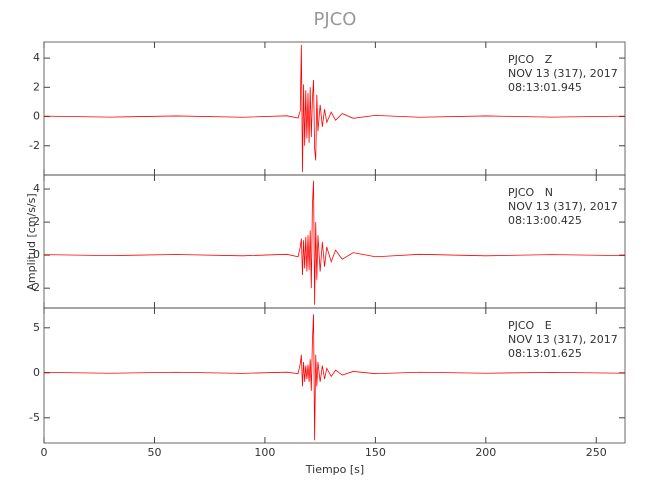 Image resolution: width=650 pixels, height=500 pixels. I want to click on y-tick-label: -5, so click(34, 417).